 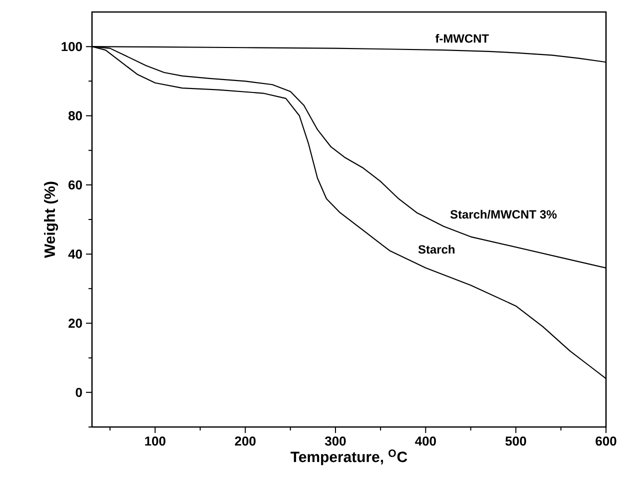 What do you see at coordinates (436, 249) in the screenshot?
I see `series-label: Starch` at bounding box center [436, 249].